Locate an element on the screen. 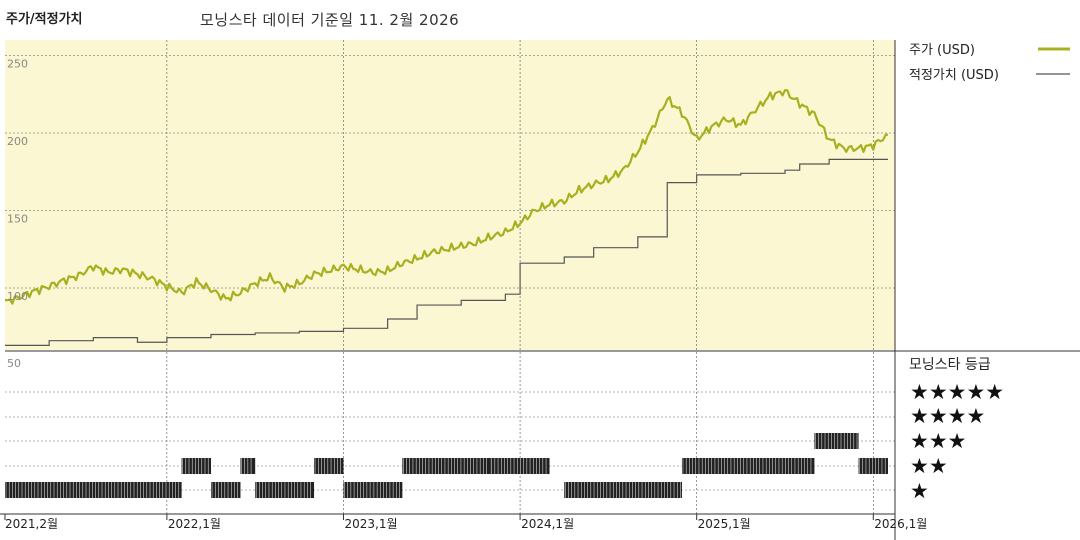 The width and height of the screenshot is (1080, 540). y-tick-label: 150 is located at coordinates (17, 219).